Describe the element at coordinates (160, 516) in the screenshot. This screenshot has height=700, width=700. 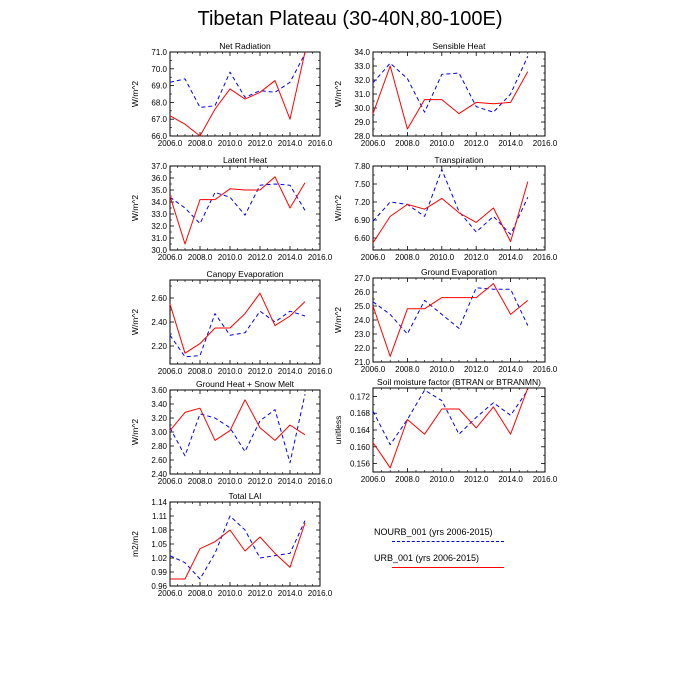
I see `y-tick-label: 1.11` at that location.